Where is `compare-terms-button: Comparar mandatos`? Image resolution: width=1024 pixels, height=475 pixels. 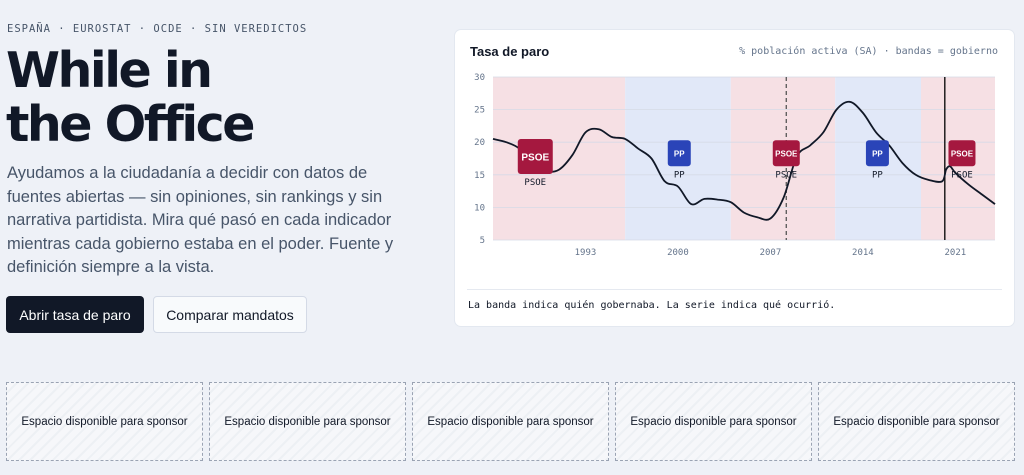
compare-terms-button: Comparar mandatos is located at coordinates (230, 314).